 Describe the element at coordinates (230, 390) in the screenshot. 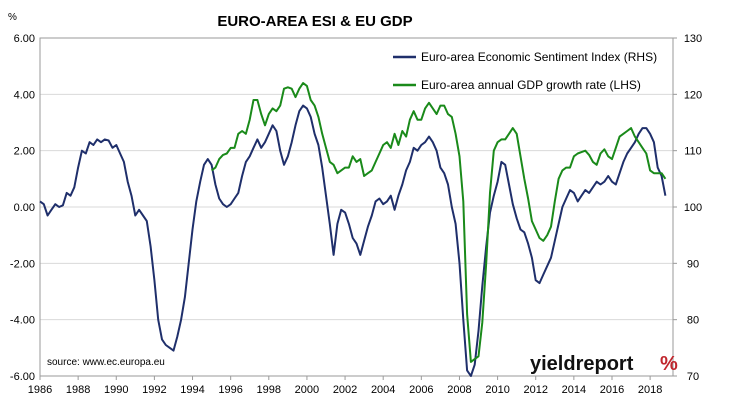

I see `x-tick-label: 1996` at that location.